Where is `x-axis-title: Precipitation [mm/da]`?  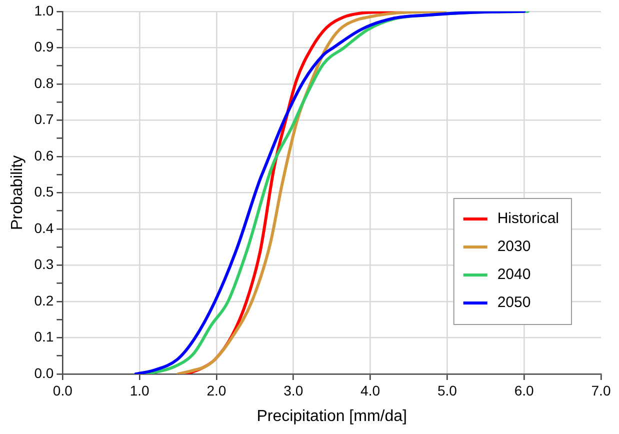
x-axis-title: Precipitation [mm/da] is located at coordinates (331, 416).